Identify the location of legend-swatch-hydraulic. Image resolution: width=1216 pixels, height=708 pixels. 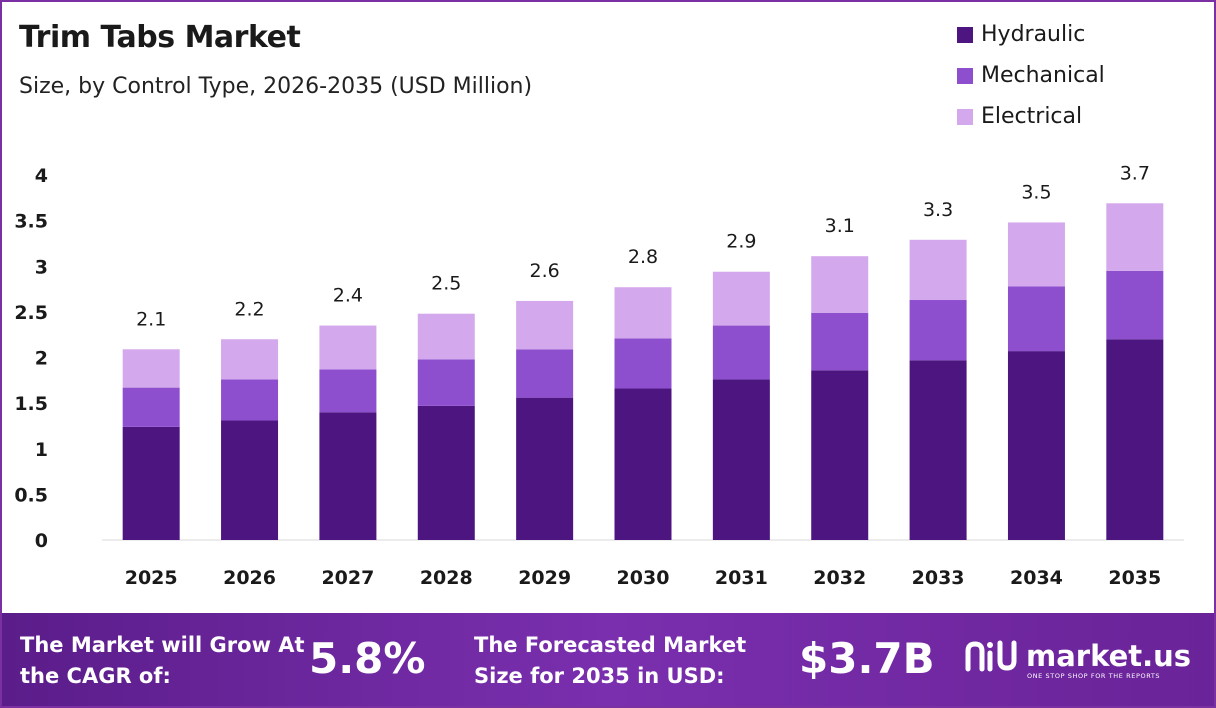
(965, 34).